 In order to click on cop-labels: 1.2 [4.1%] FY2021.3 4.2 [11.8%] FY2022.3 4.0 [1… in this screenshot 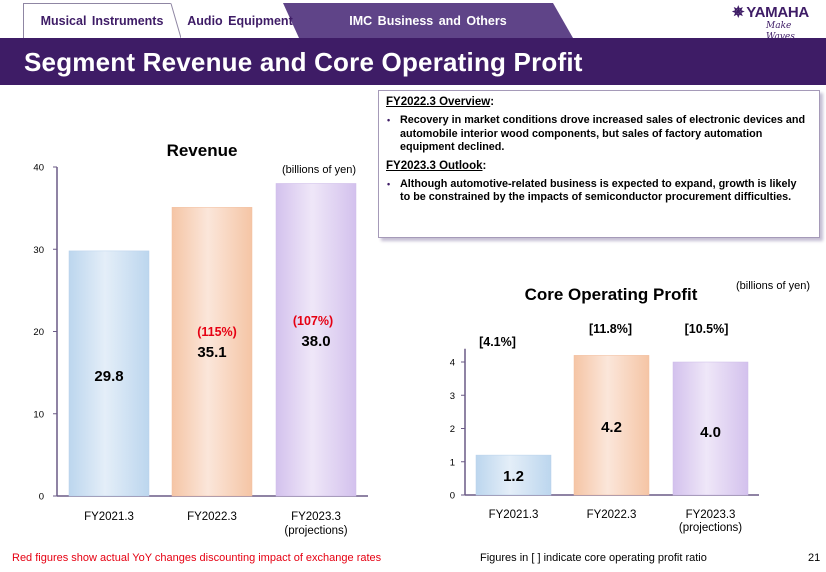, I will do `click(610, 428)`.